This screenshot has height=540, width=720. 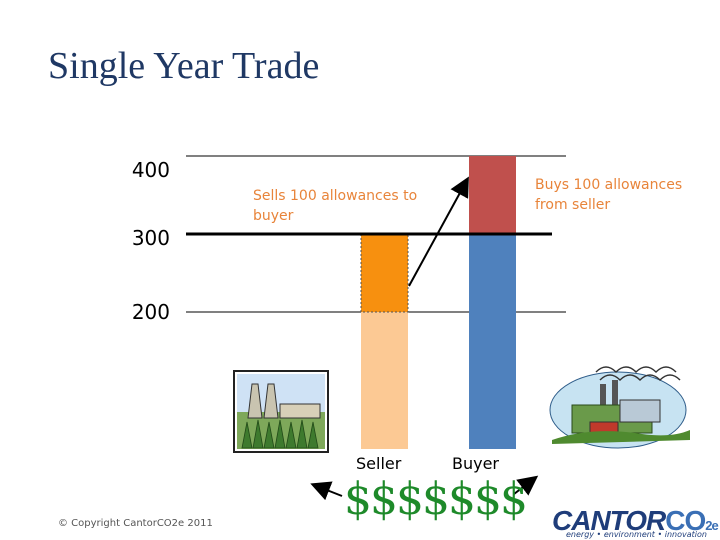 What do you see at coordinates (685, 520) in the screenshot?
I see `logo-text-co: CO` at bounding box center [685, 520].